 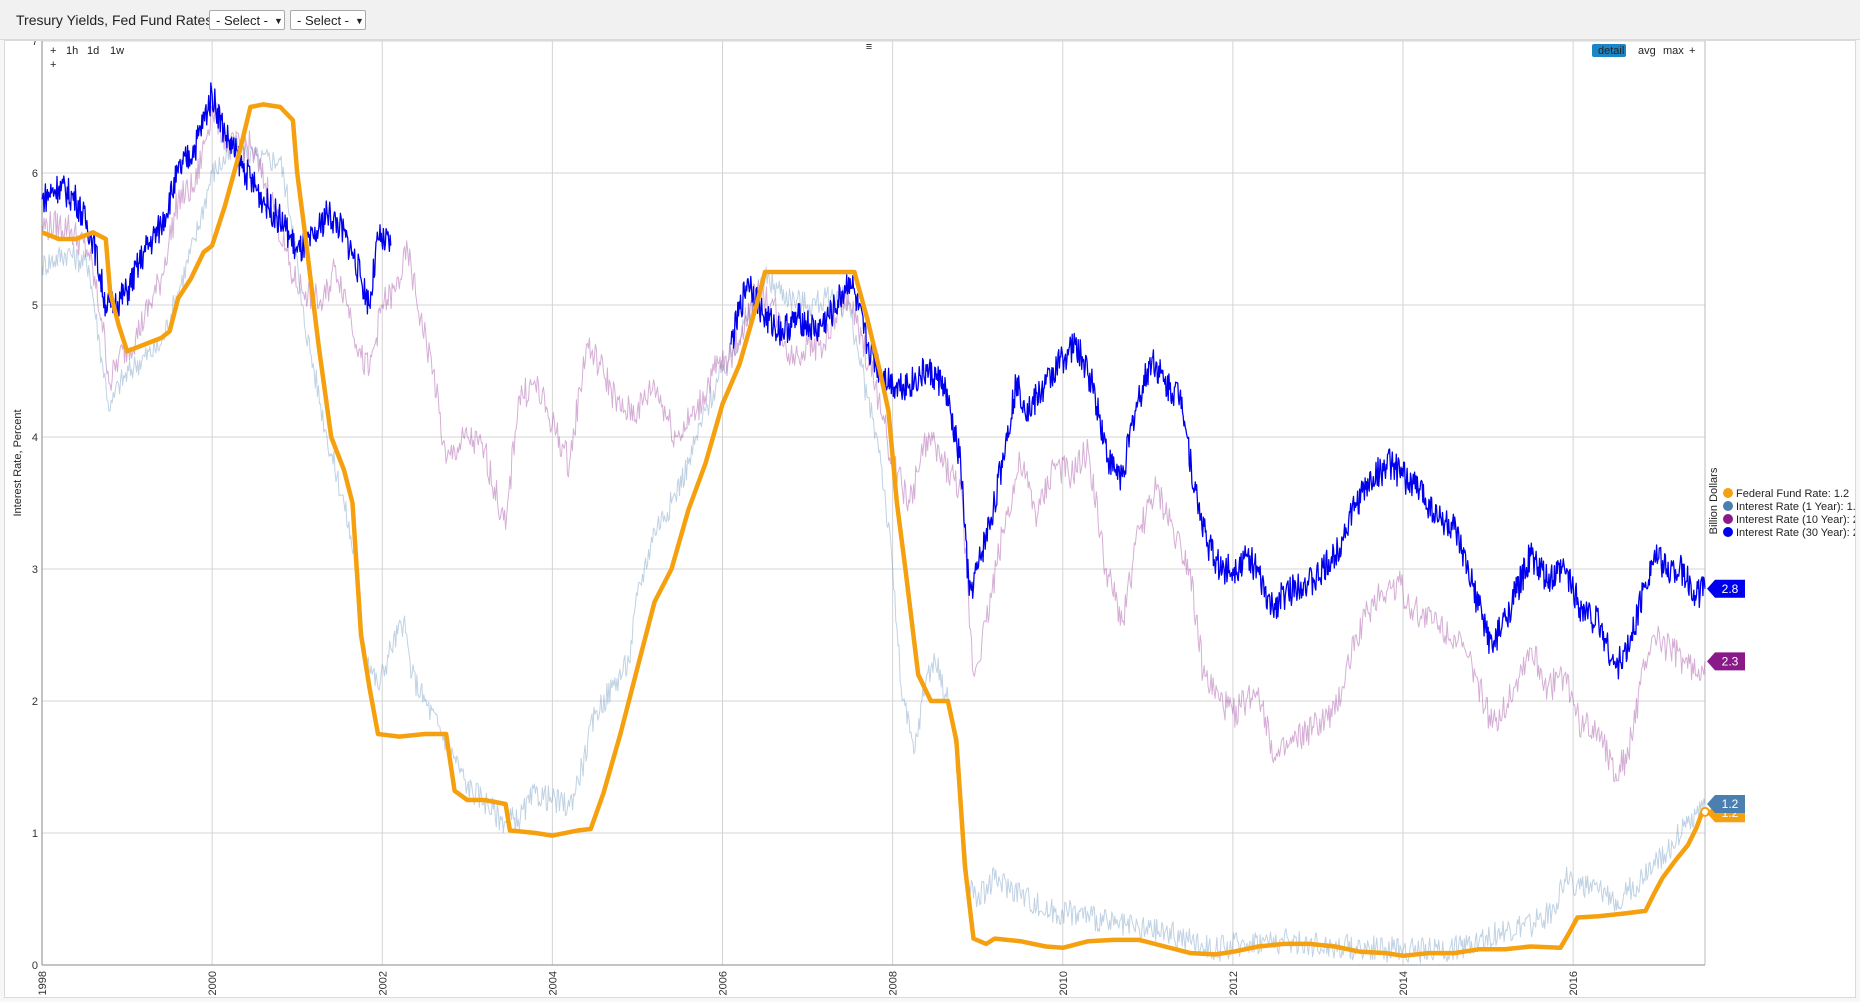 What do you see at coordinates (114, 20) in the screenshot?
I see `chart-title: Tresury Yields, Fed Fund Rates` at bounding box center [114, 20].